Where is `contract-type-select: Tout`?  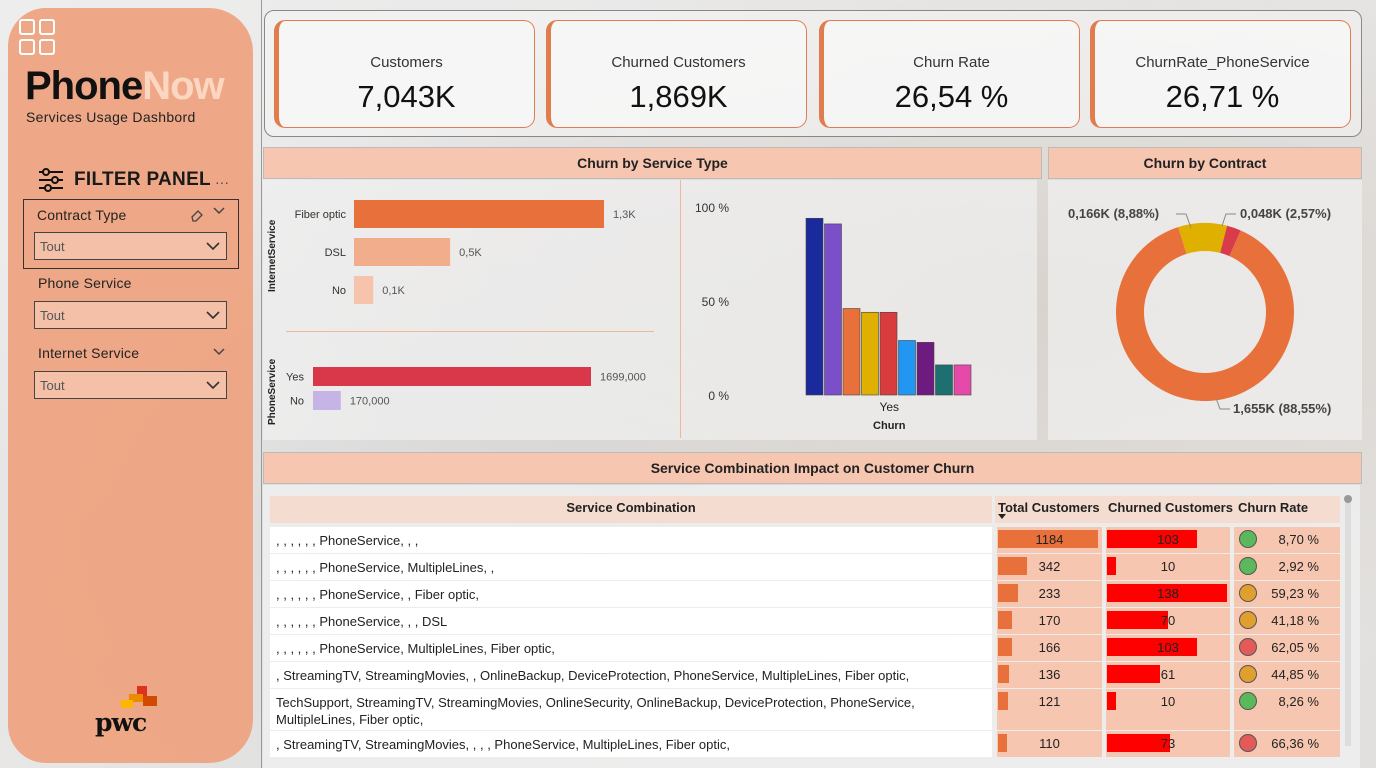
contract-type-select: Tout is located at coordinates (130, 246).